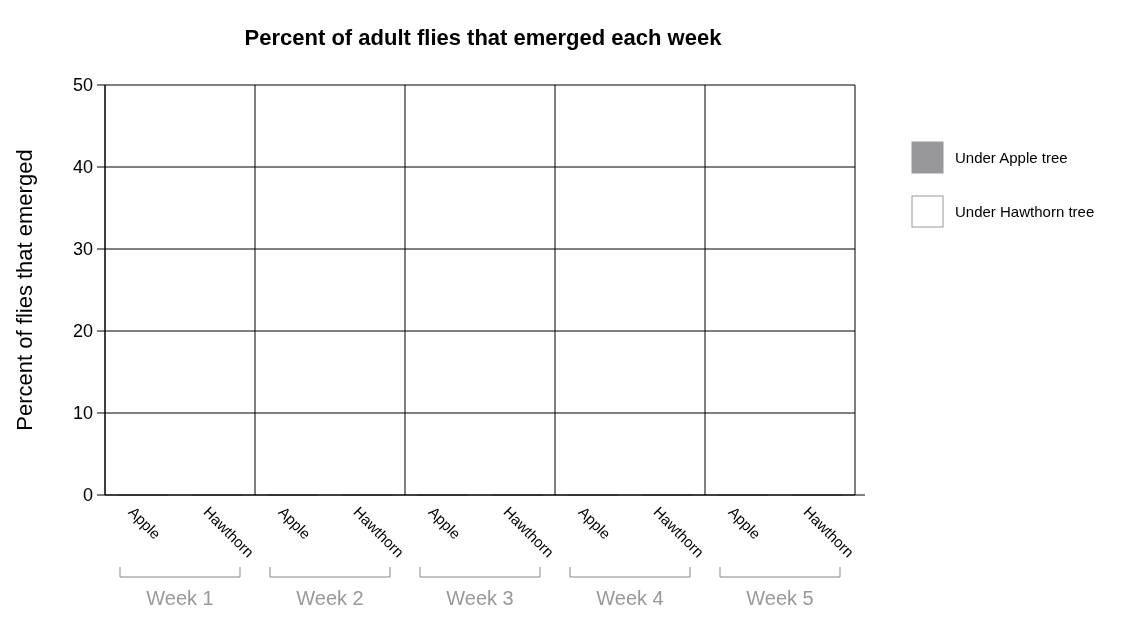  Describe the element at coordinates (480, 598) in the screenshot. I see `text: Week 3` at that location.